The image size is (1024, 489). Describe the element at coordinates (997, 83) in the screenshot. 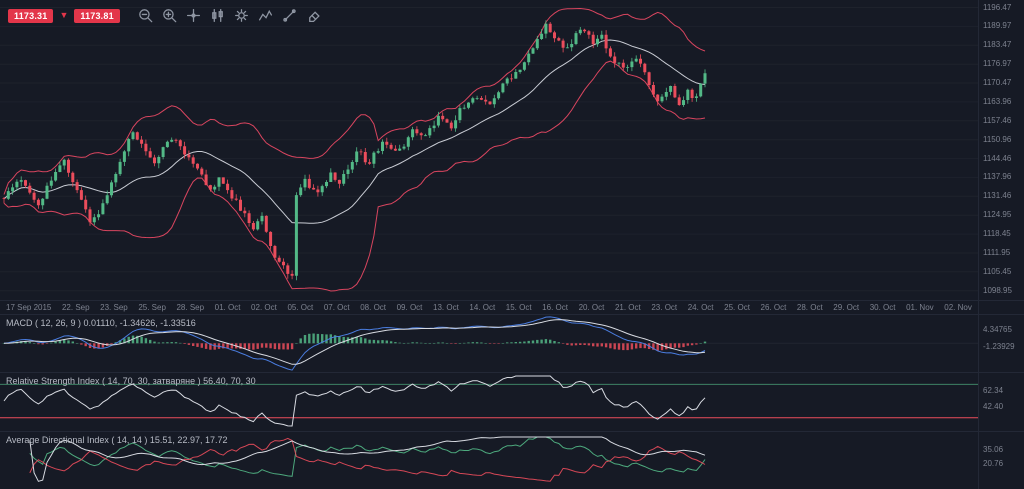

I see `price-axis-label: 1170.47` at that location.